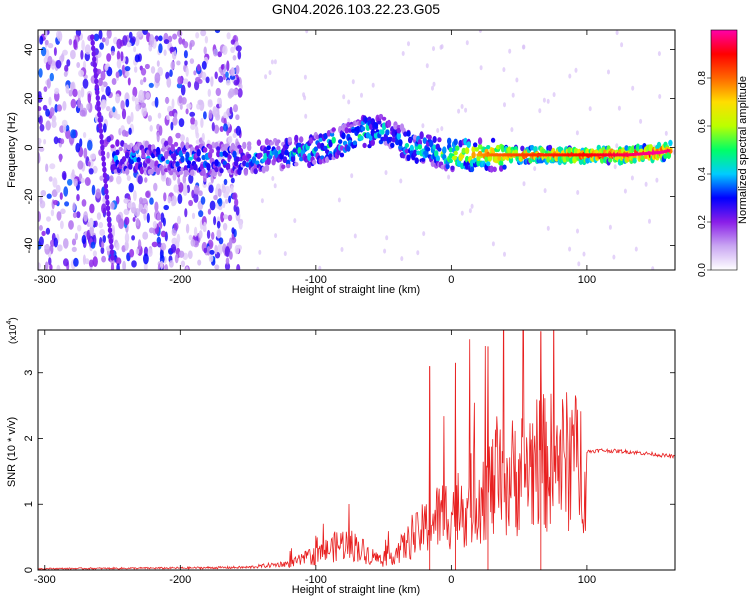 The height and width of the screenshot is (600, 750). I want to click on snr-x-tick-label: -100, so click(316, 580).